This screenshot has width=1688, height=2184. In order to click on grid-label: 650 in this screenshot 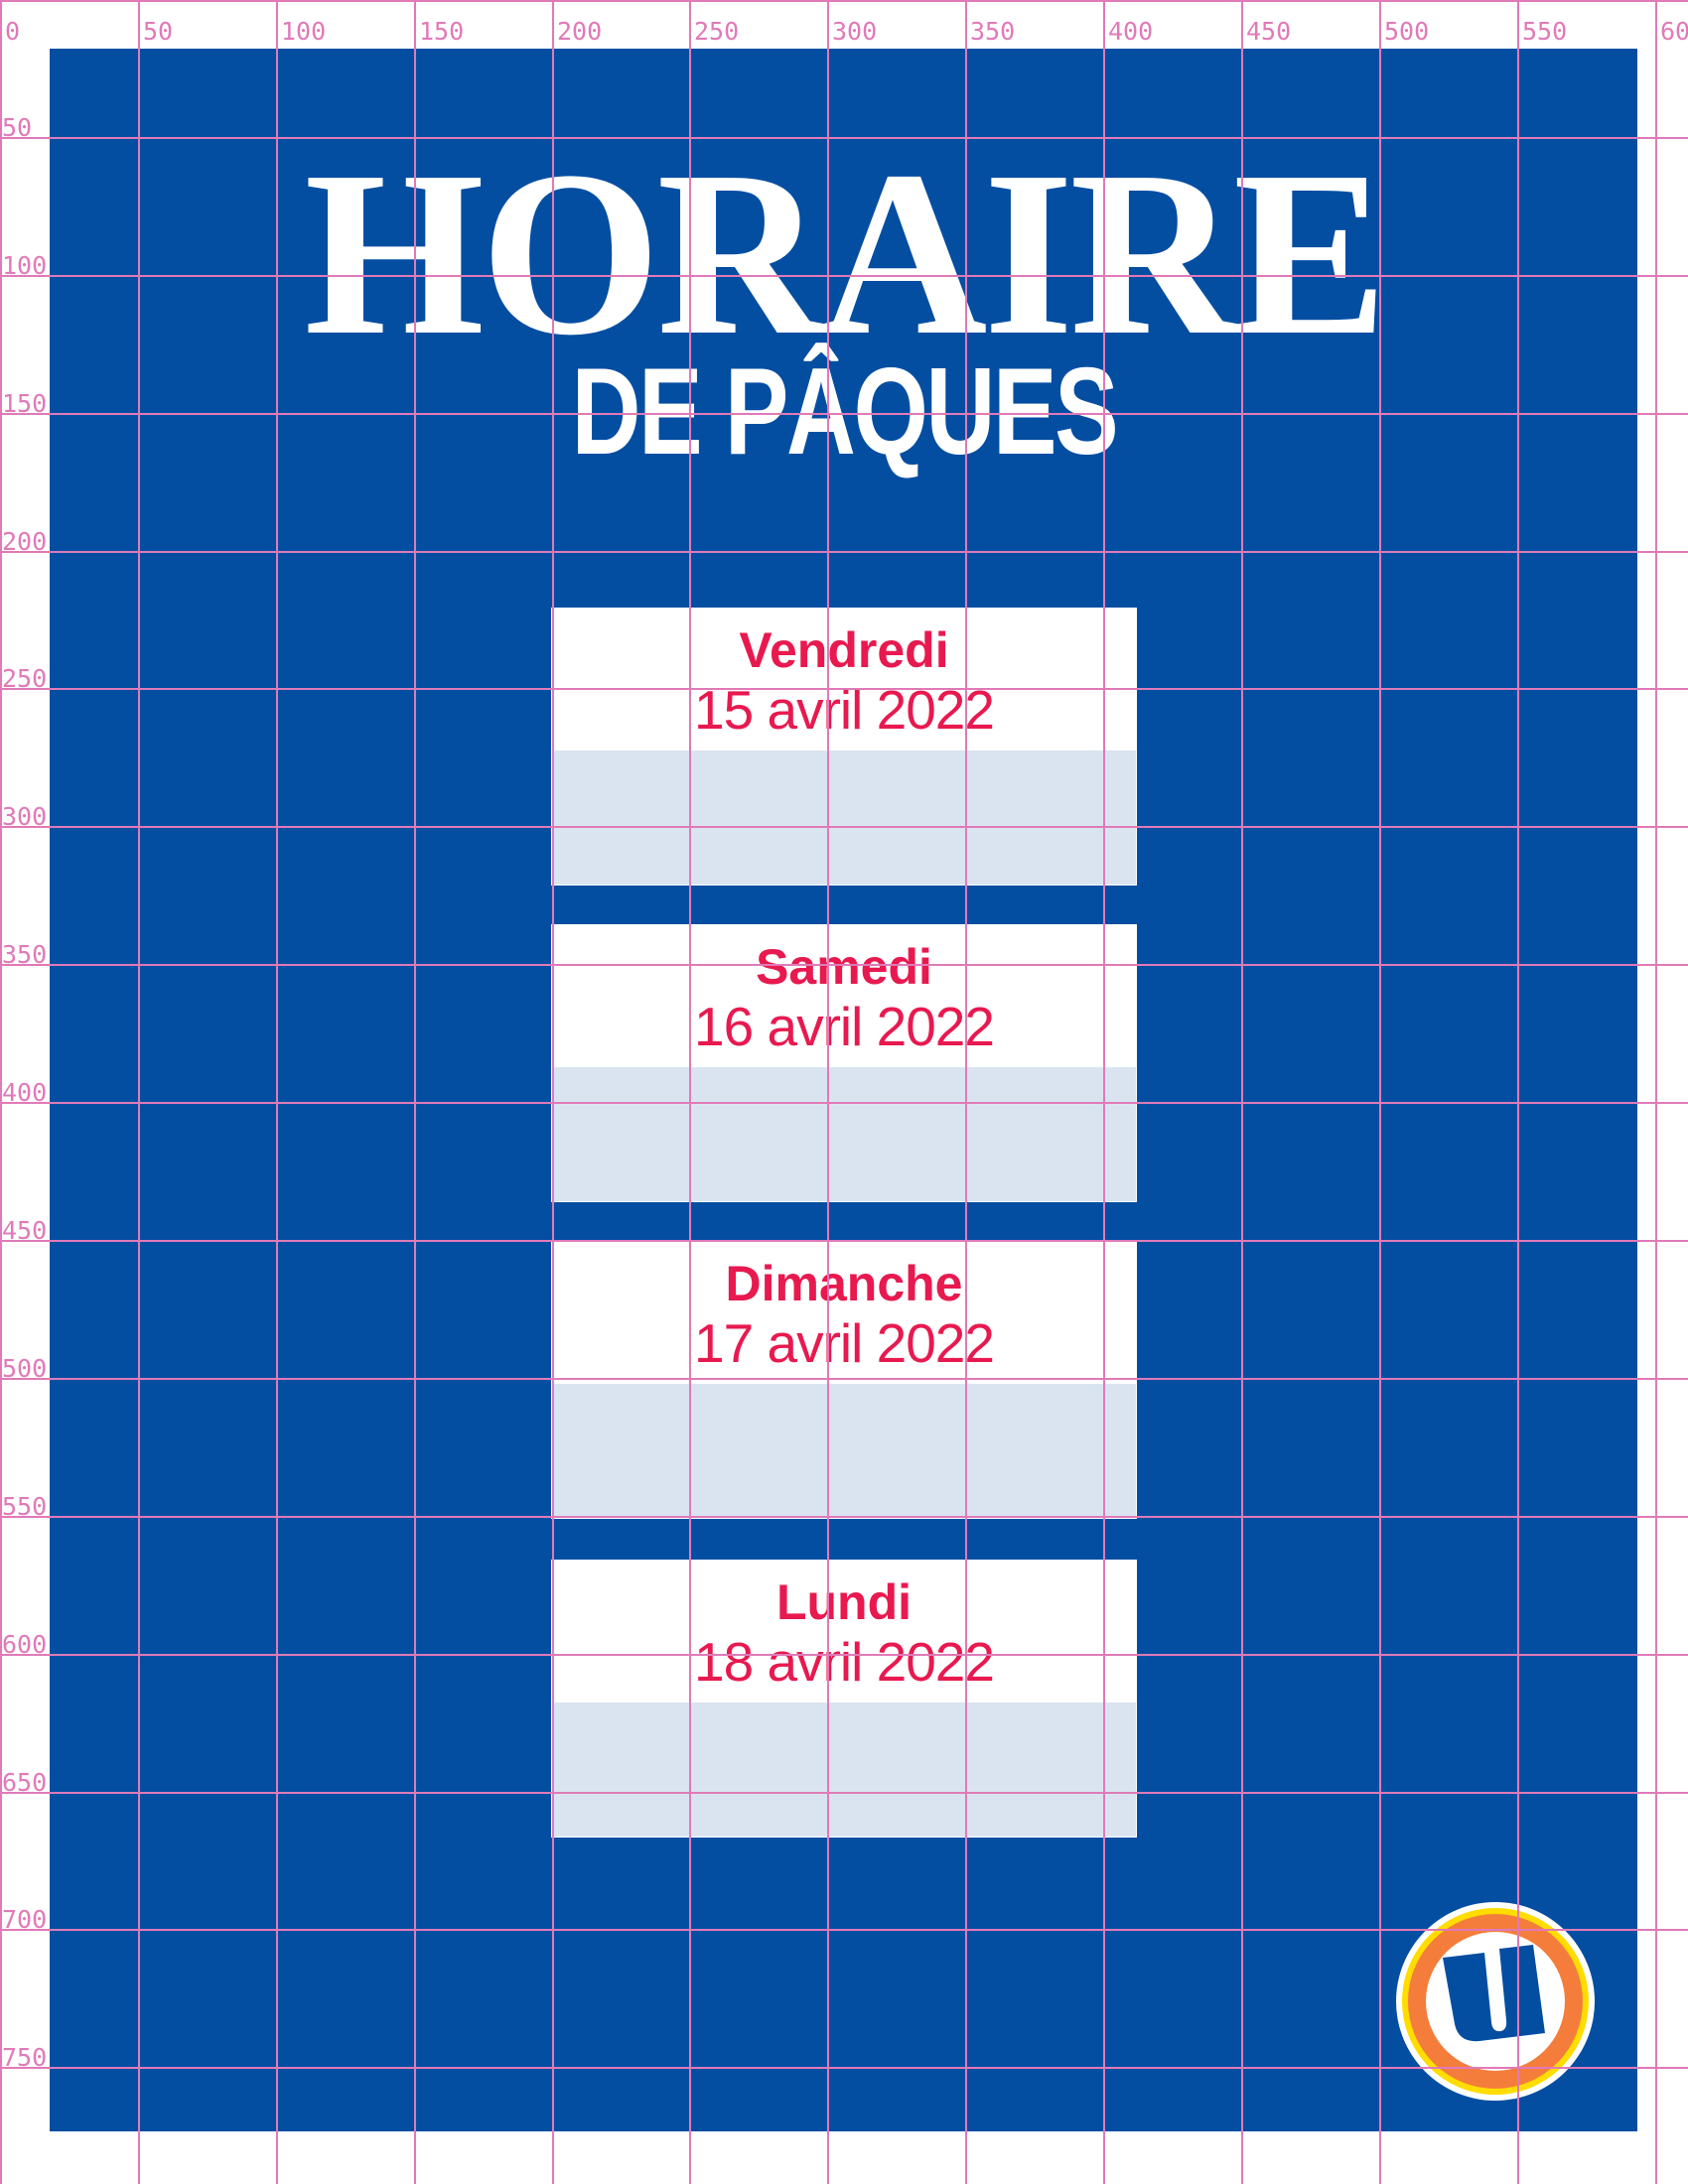, I will do `click(24, 1782)`.